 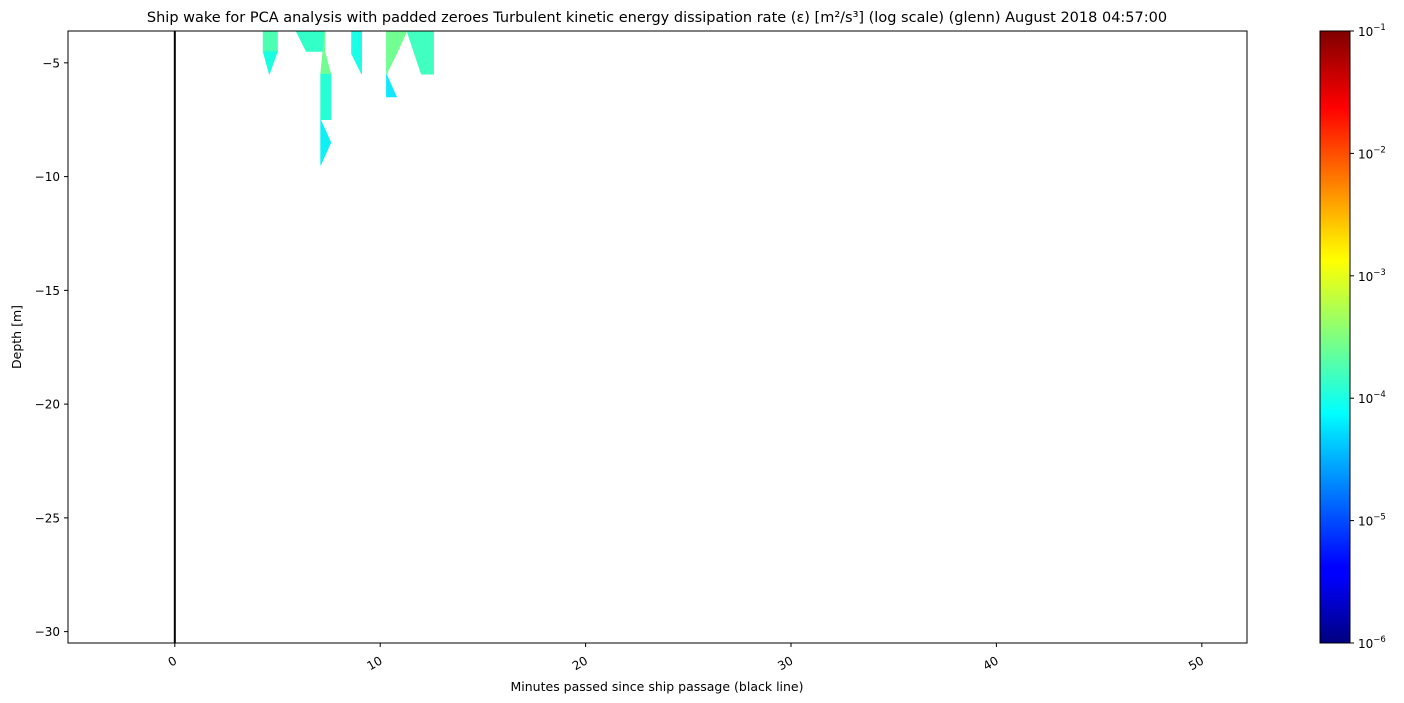 What do you see at coordinates (374, 663) in the screenshot?
I see `x-tick-label: 10` at bounding box center [374, 663].